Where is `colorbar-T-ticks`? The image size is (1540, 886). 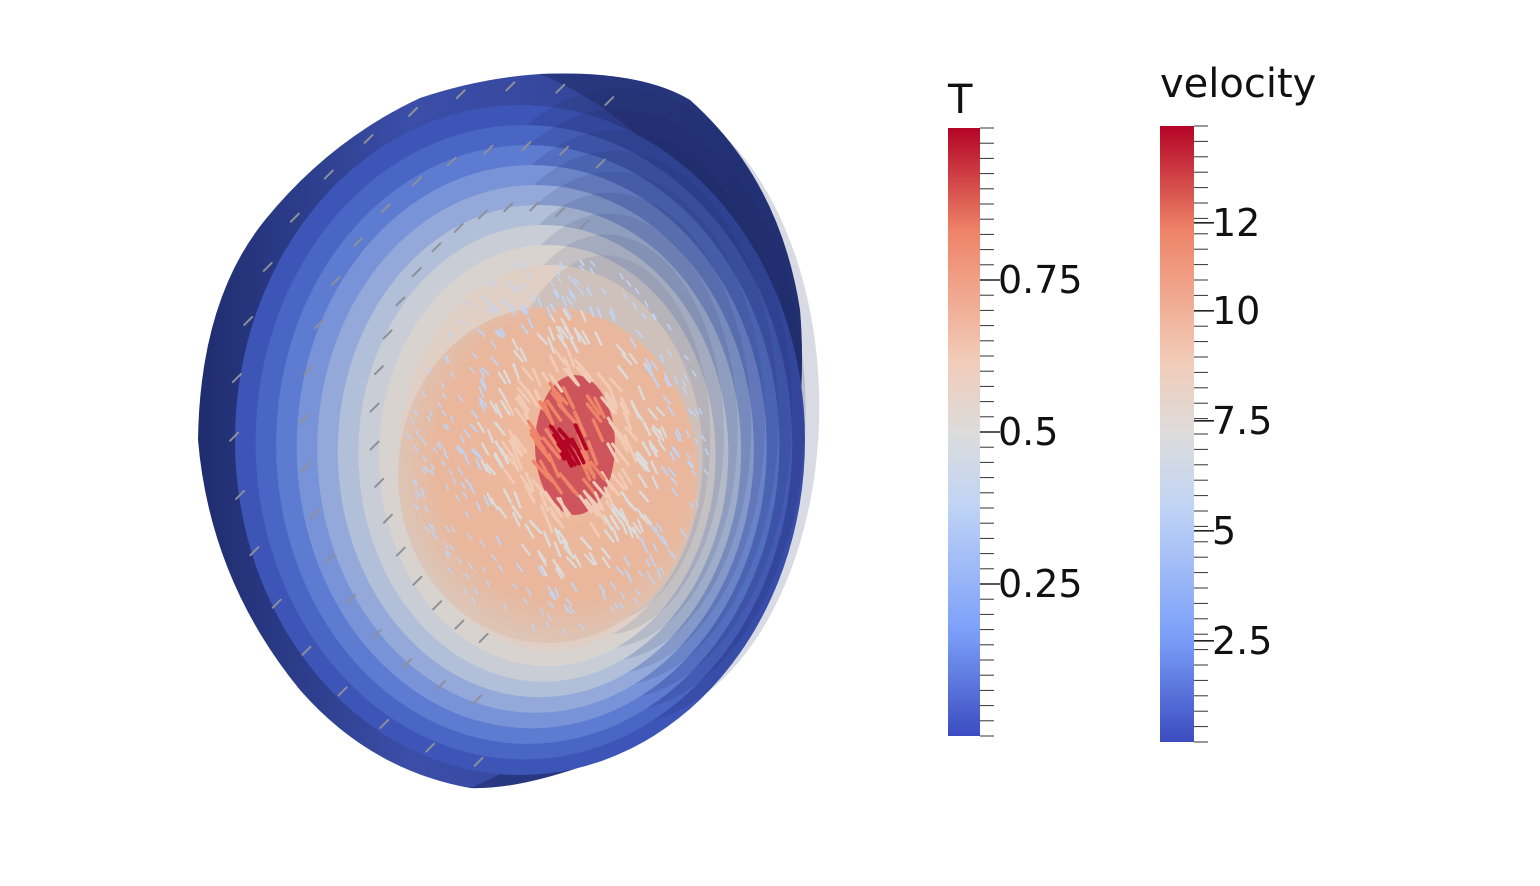
colorbar-T-ticks is located at coordinates (990, 432).